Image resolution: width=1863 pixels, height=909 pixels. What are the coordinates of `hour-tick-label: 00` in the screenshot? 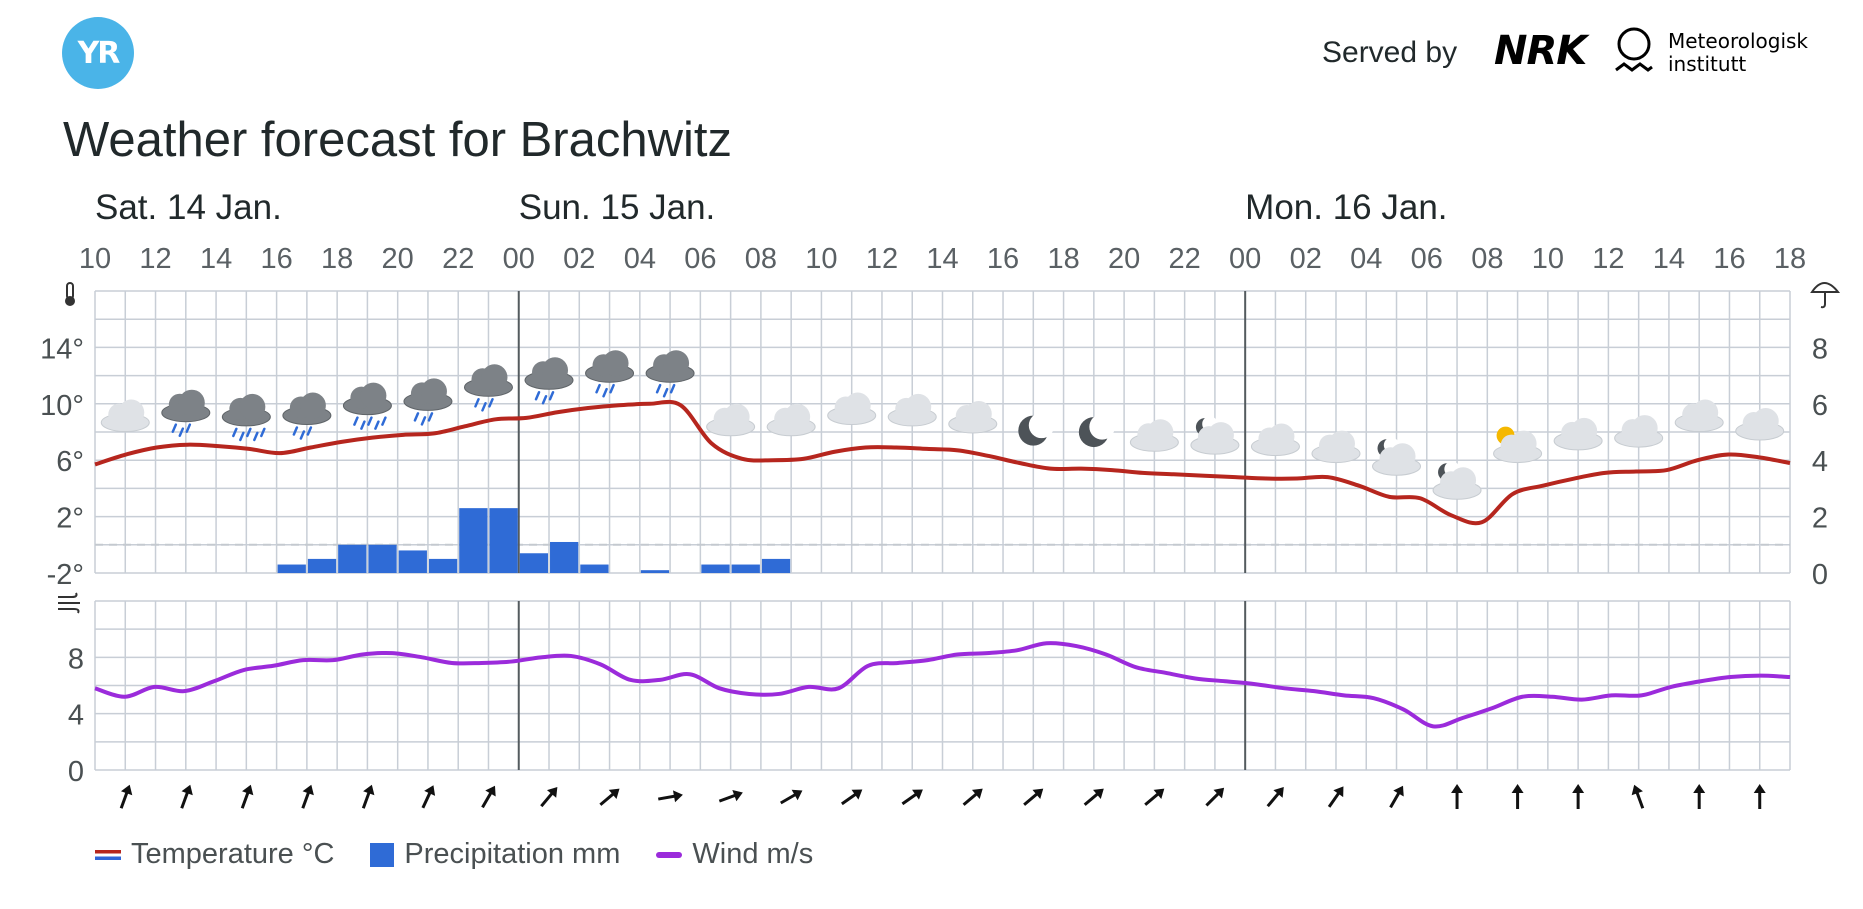 It's located at (519, 259).